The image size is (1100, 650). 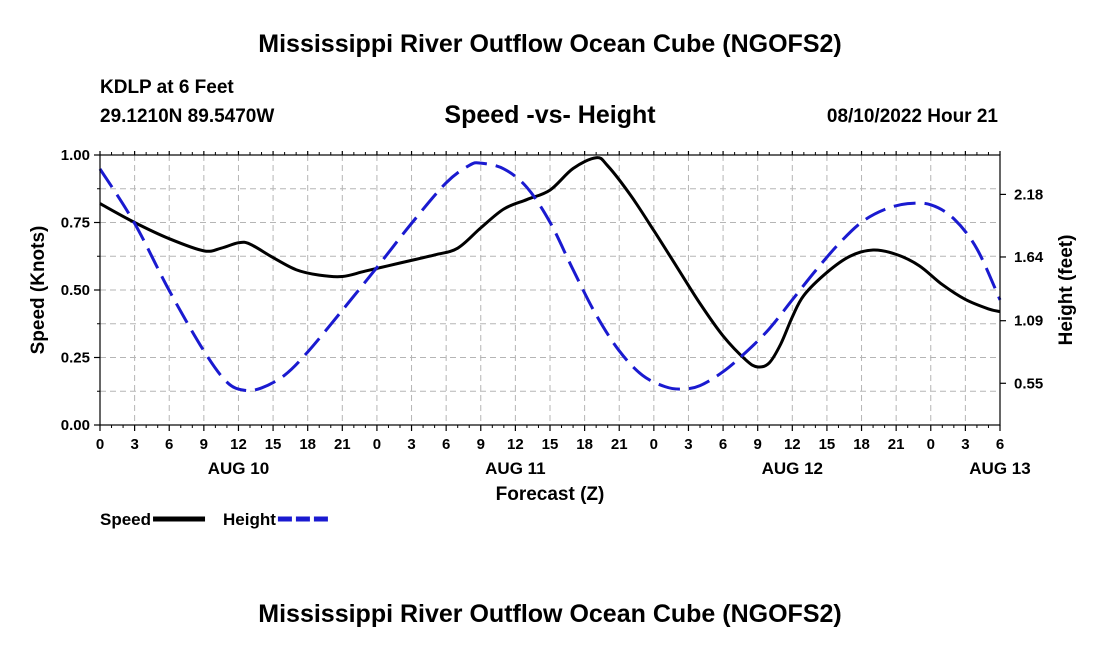 I want to click on y-left-tick-label: 1.00, so click(x=75, y=155).